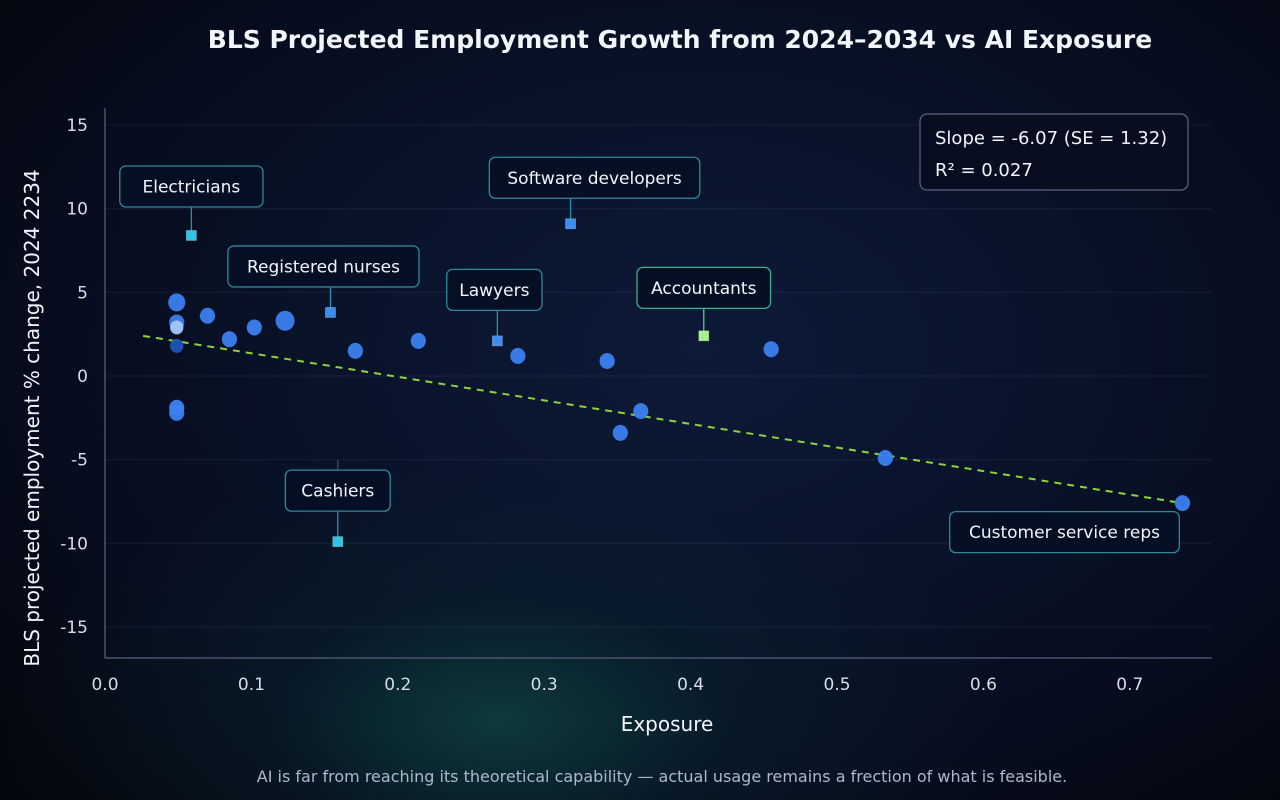 This screenshot has height=800, width=1280. What do you see at coordinates (104, 685) in the screenshot?
I see `x-tick-label: 0.0` at bounding box center [104, 685].